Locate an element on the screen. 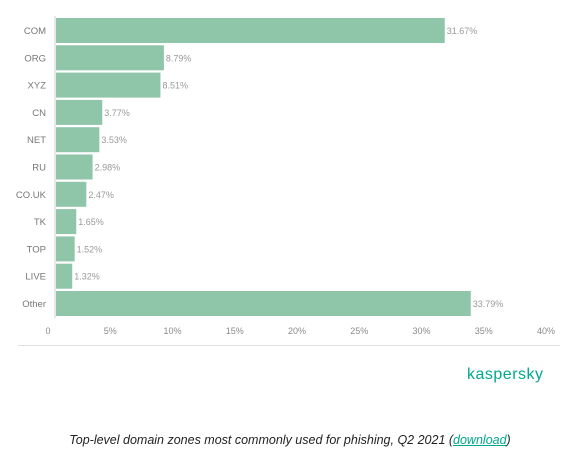 The image size is (580, 459). bar-net is located at coordinates (78, 140).